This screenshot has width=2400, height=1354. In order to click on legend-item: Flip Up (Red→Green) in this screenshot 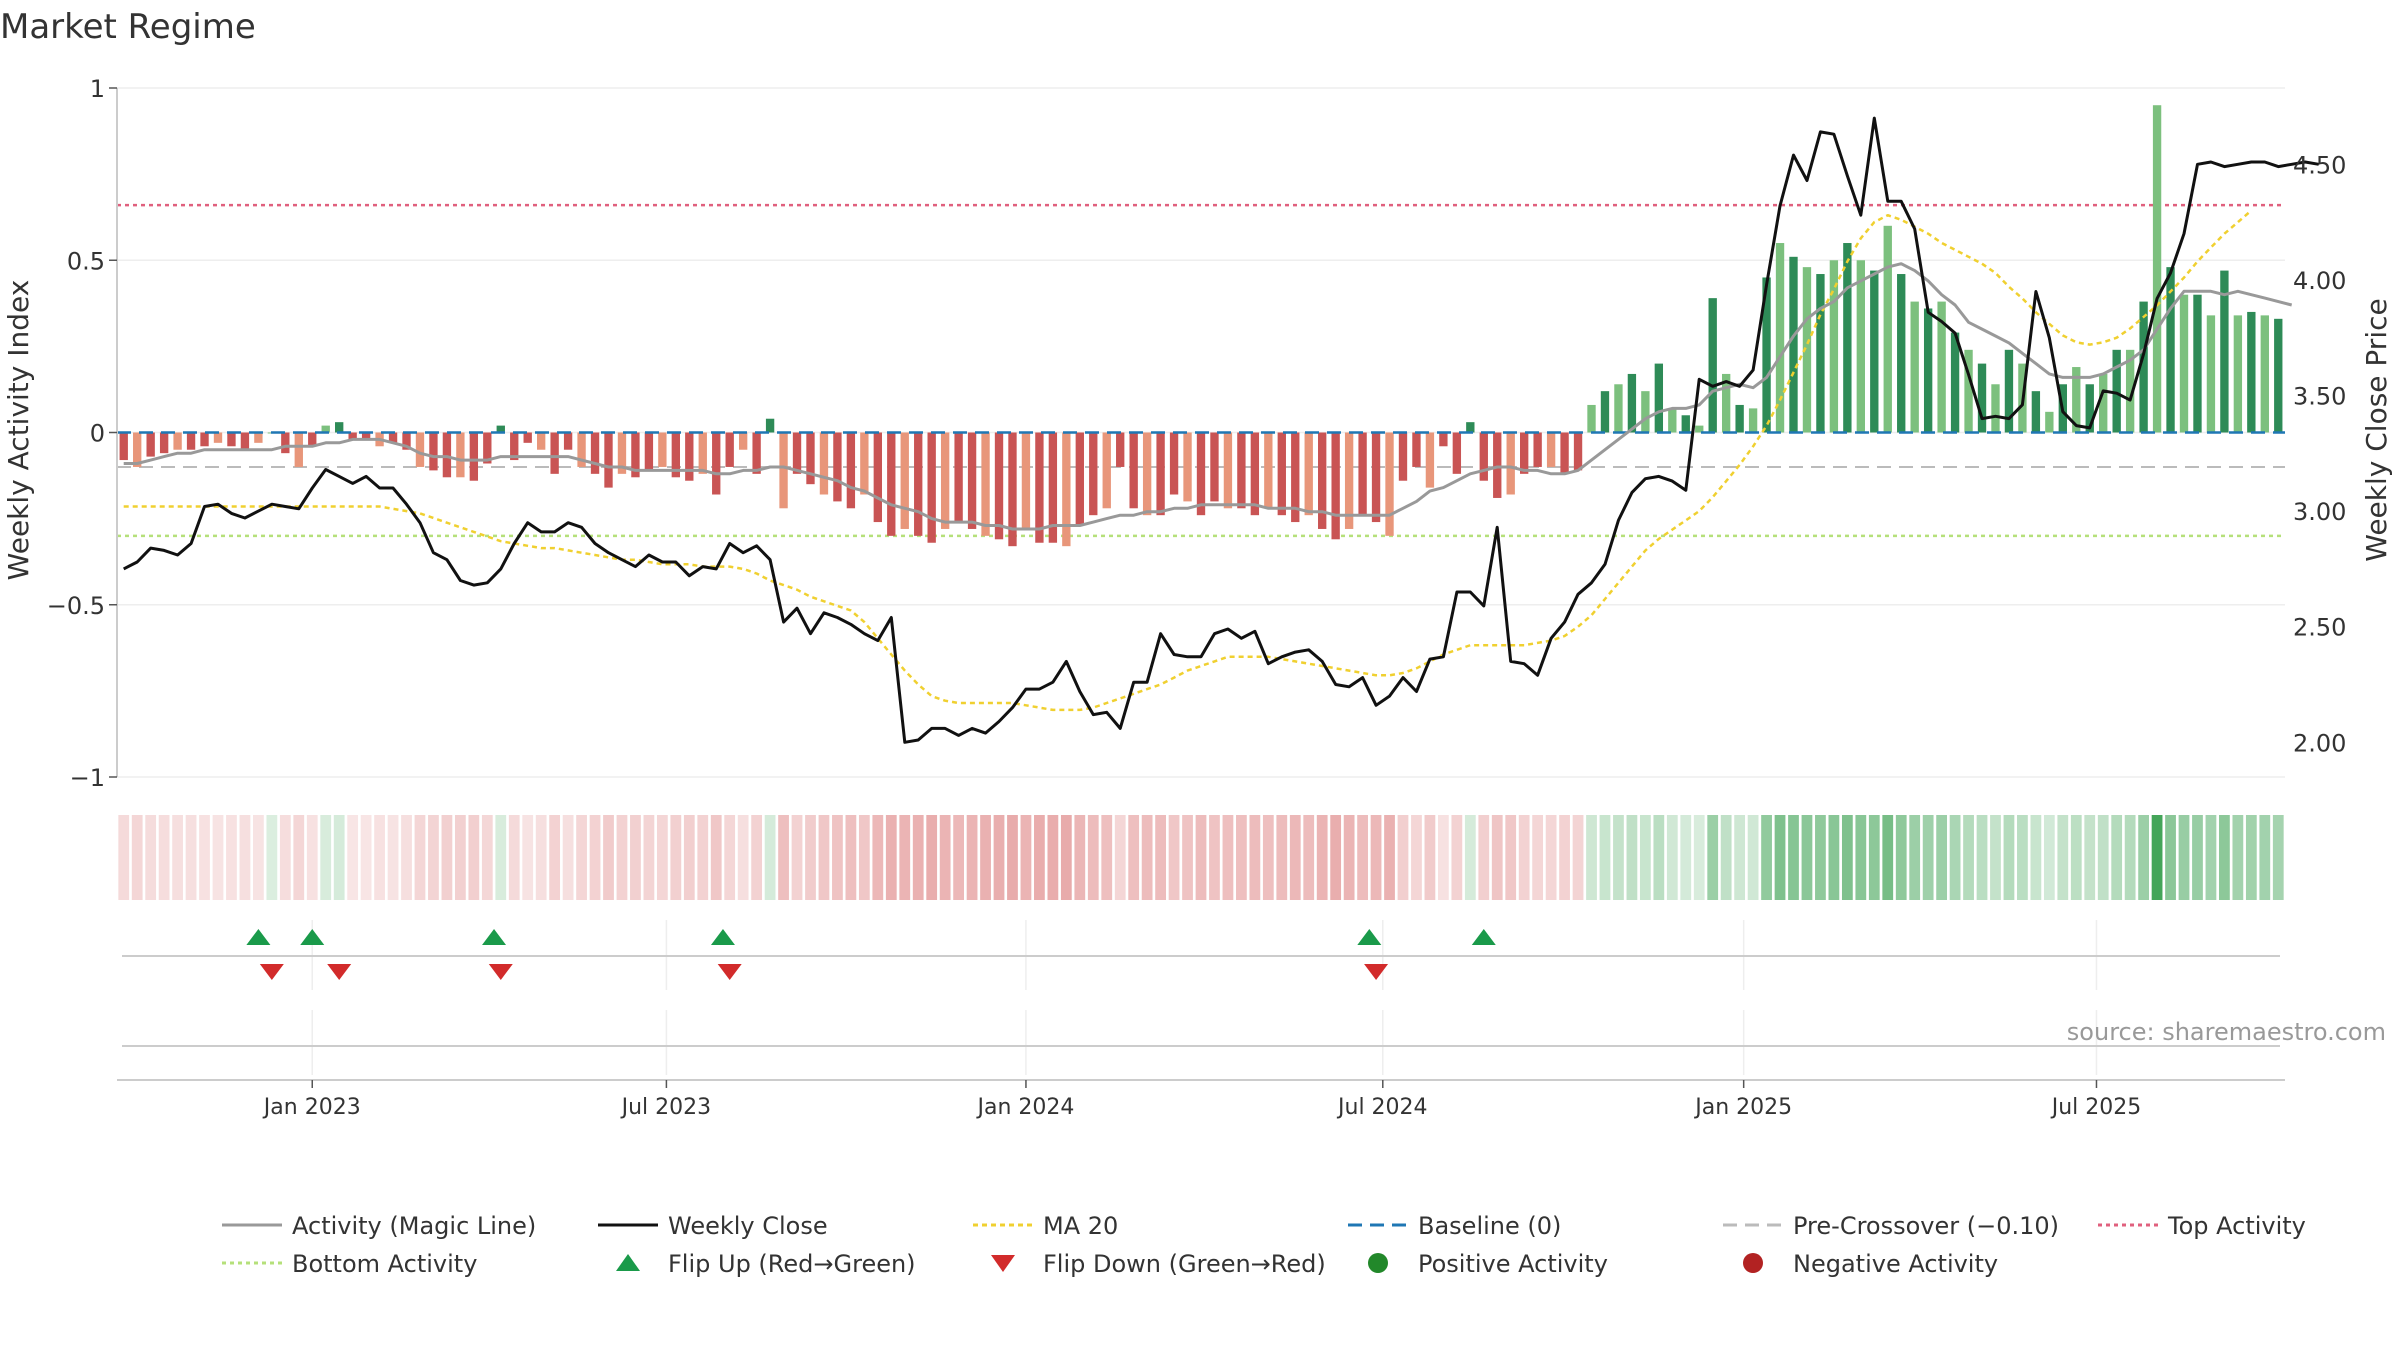, I will do `click(766, 1264)`.